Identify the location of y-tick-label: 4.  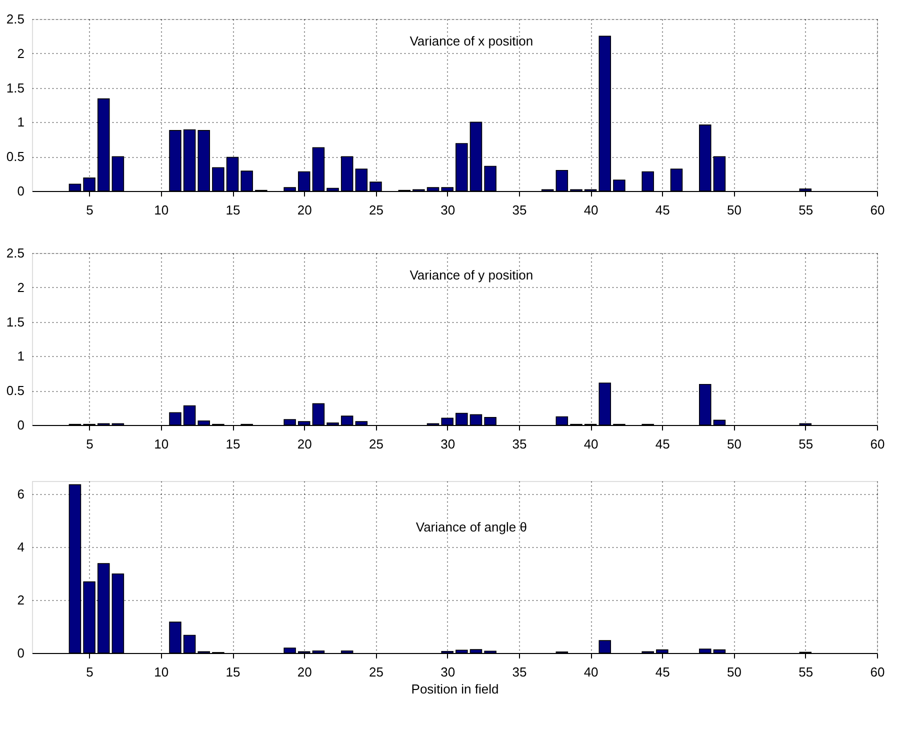
(20, 547).